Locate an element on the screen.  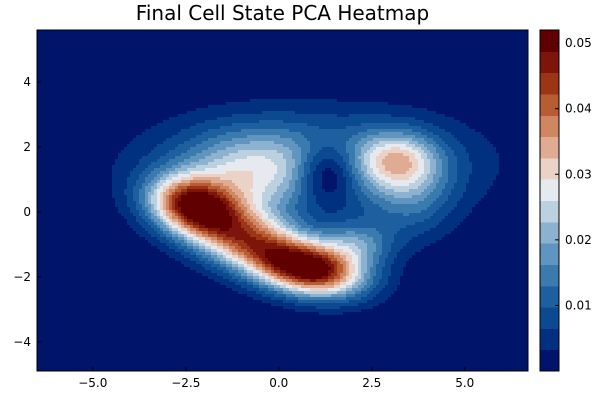
colorbar-tick-label: 0.03 is located at coordinates (578, 174).